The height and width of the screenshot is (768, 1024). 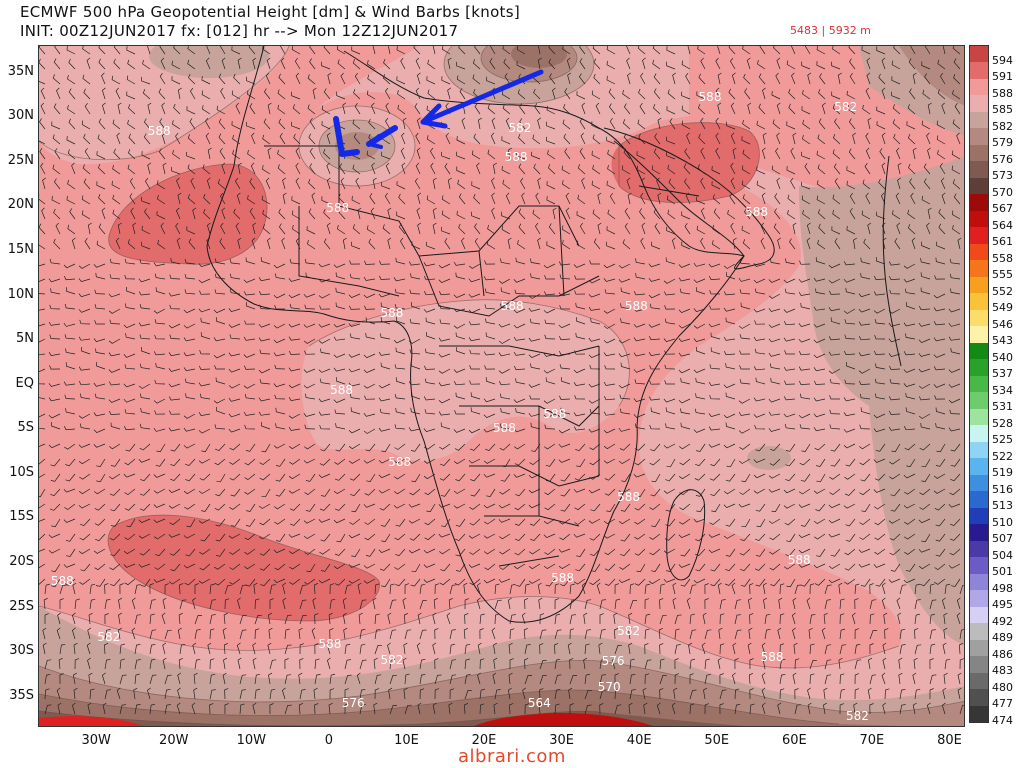 I want to click on lon-tick-label: 30E, so click(x=561, y=740).